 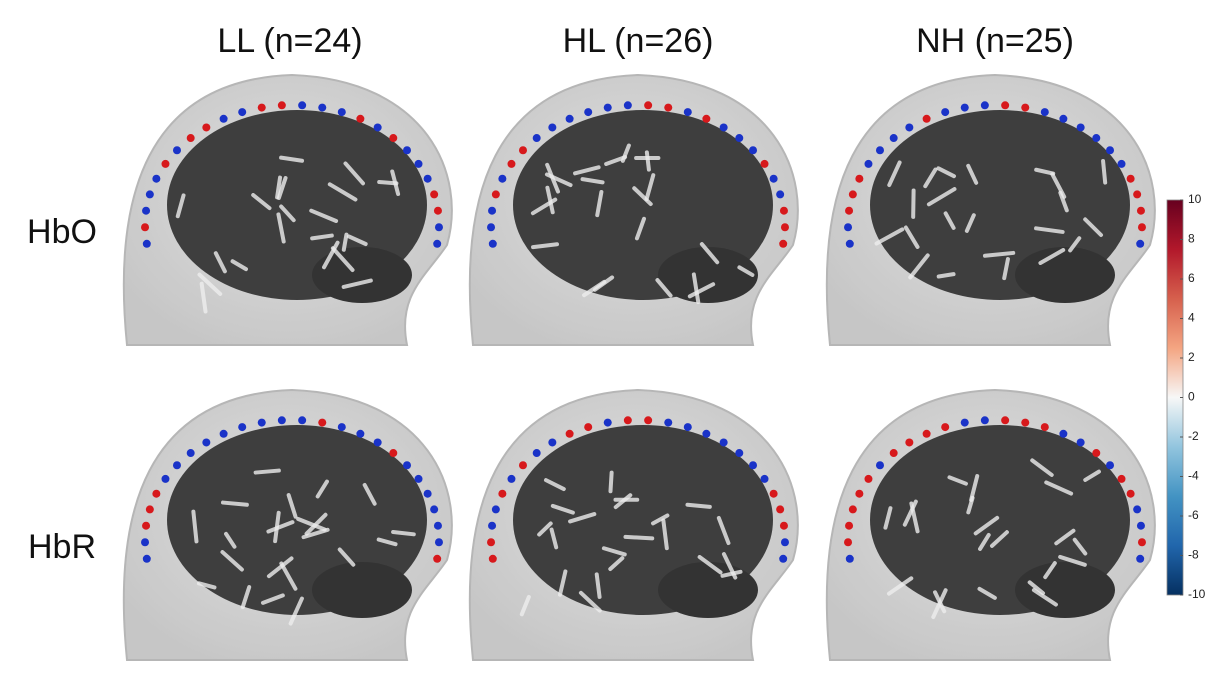 I want to click on colorbar-tick-label: 4, so click(x=1191, y=318).